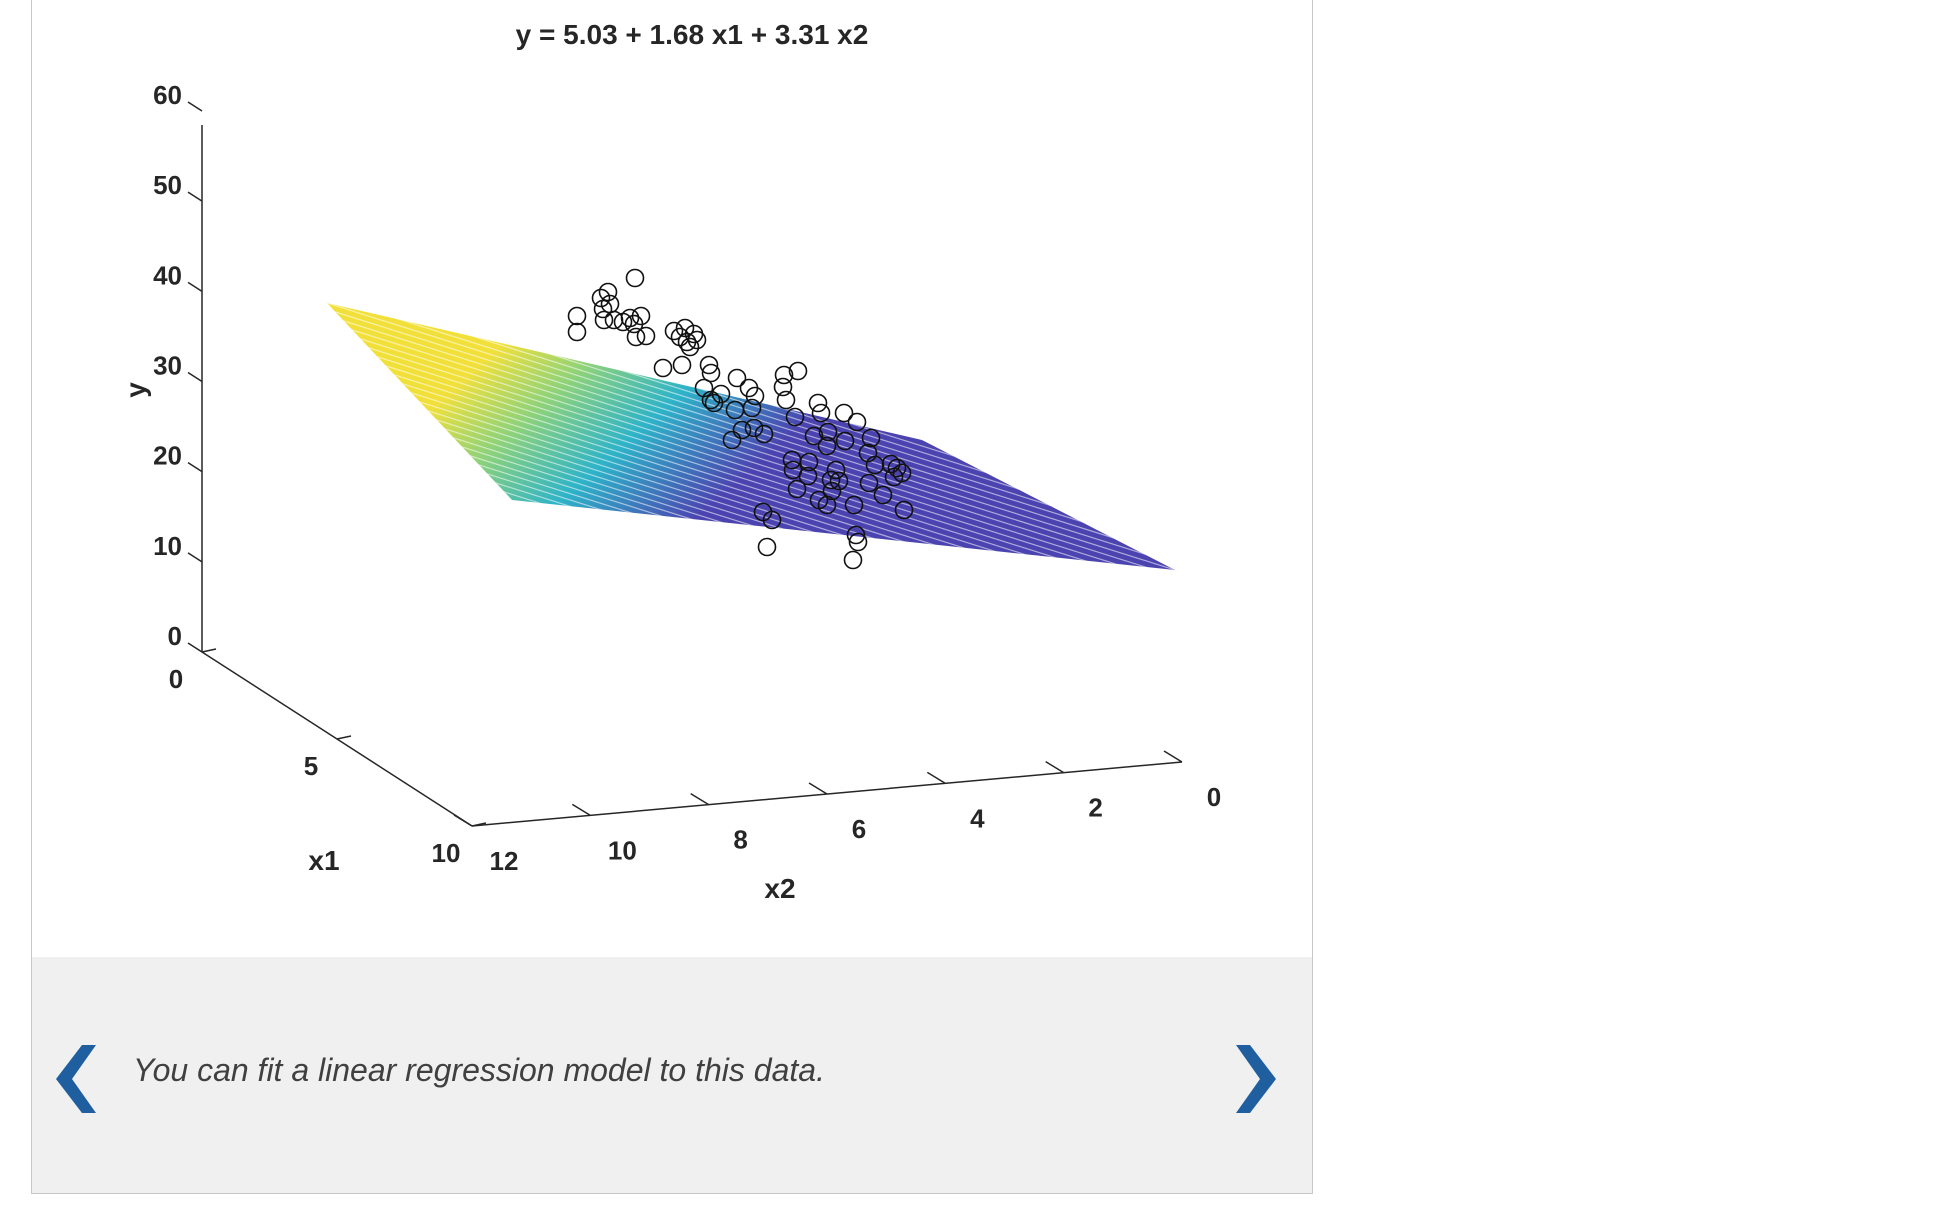 The image size is (1960, 1212). Describe the element at coordinates (78, 1079) in the screenshot. I see `previous-button` at that location.